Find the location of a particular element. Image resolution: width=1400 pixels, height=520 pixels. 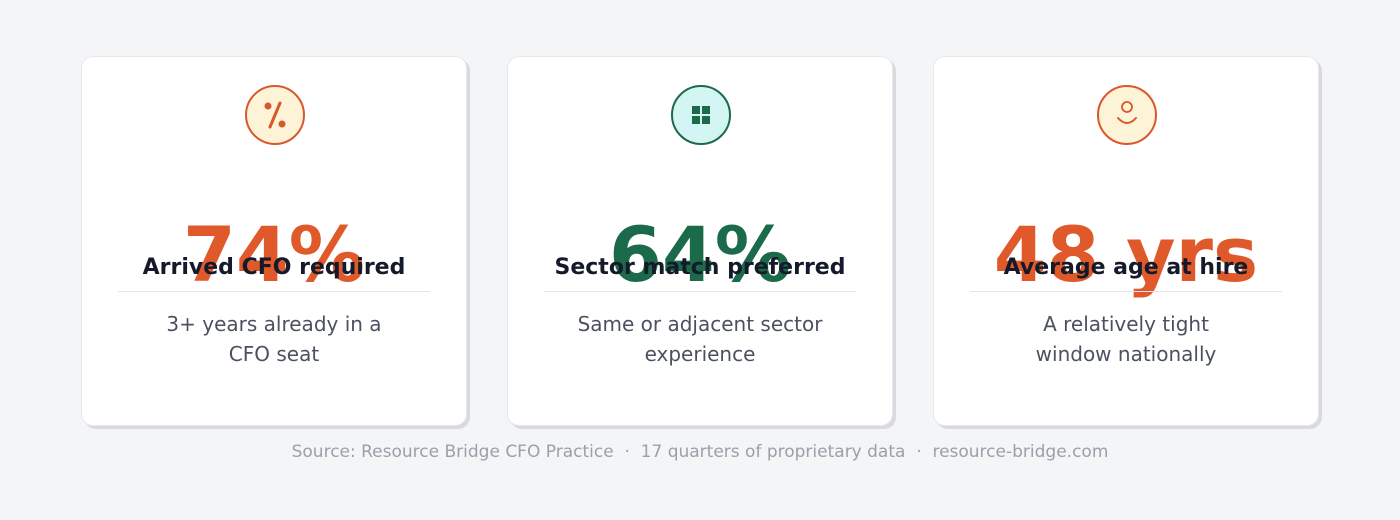

grid-icon is located at coordinates (701, 115).